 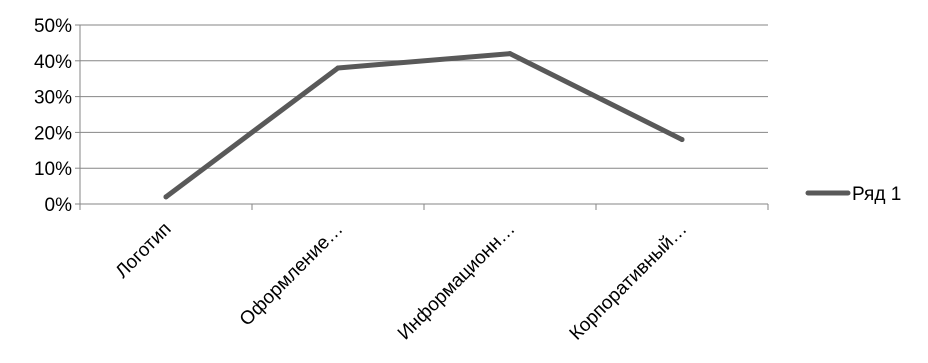 I want to click on y-tick-label: 30%, so click(x=53, y=98).